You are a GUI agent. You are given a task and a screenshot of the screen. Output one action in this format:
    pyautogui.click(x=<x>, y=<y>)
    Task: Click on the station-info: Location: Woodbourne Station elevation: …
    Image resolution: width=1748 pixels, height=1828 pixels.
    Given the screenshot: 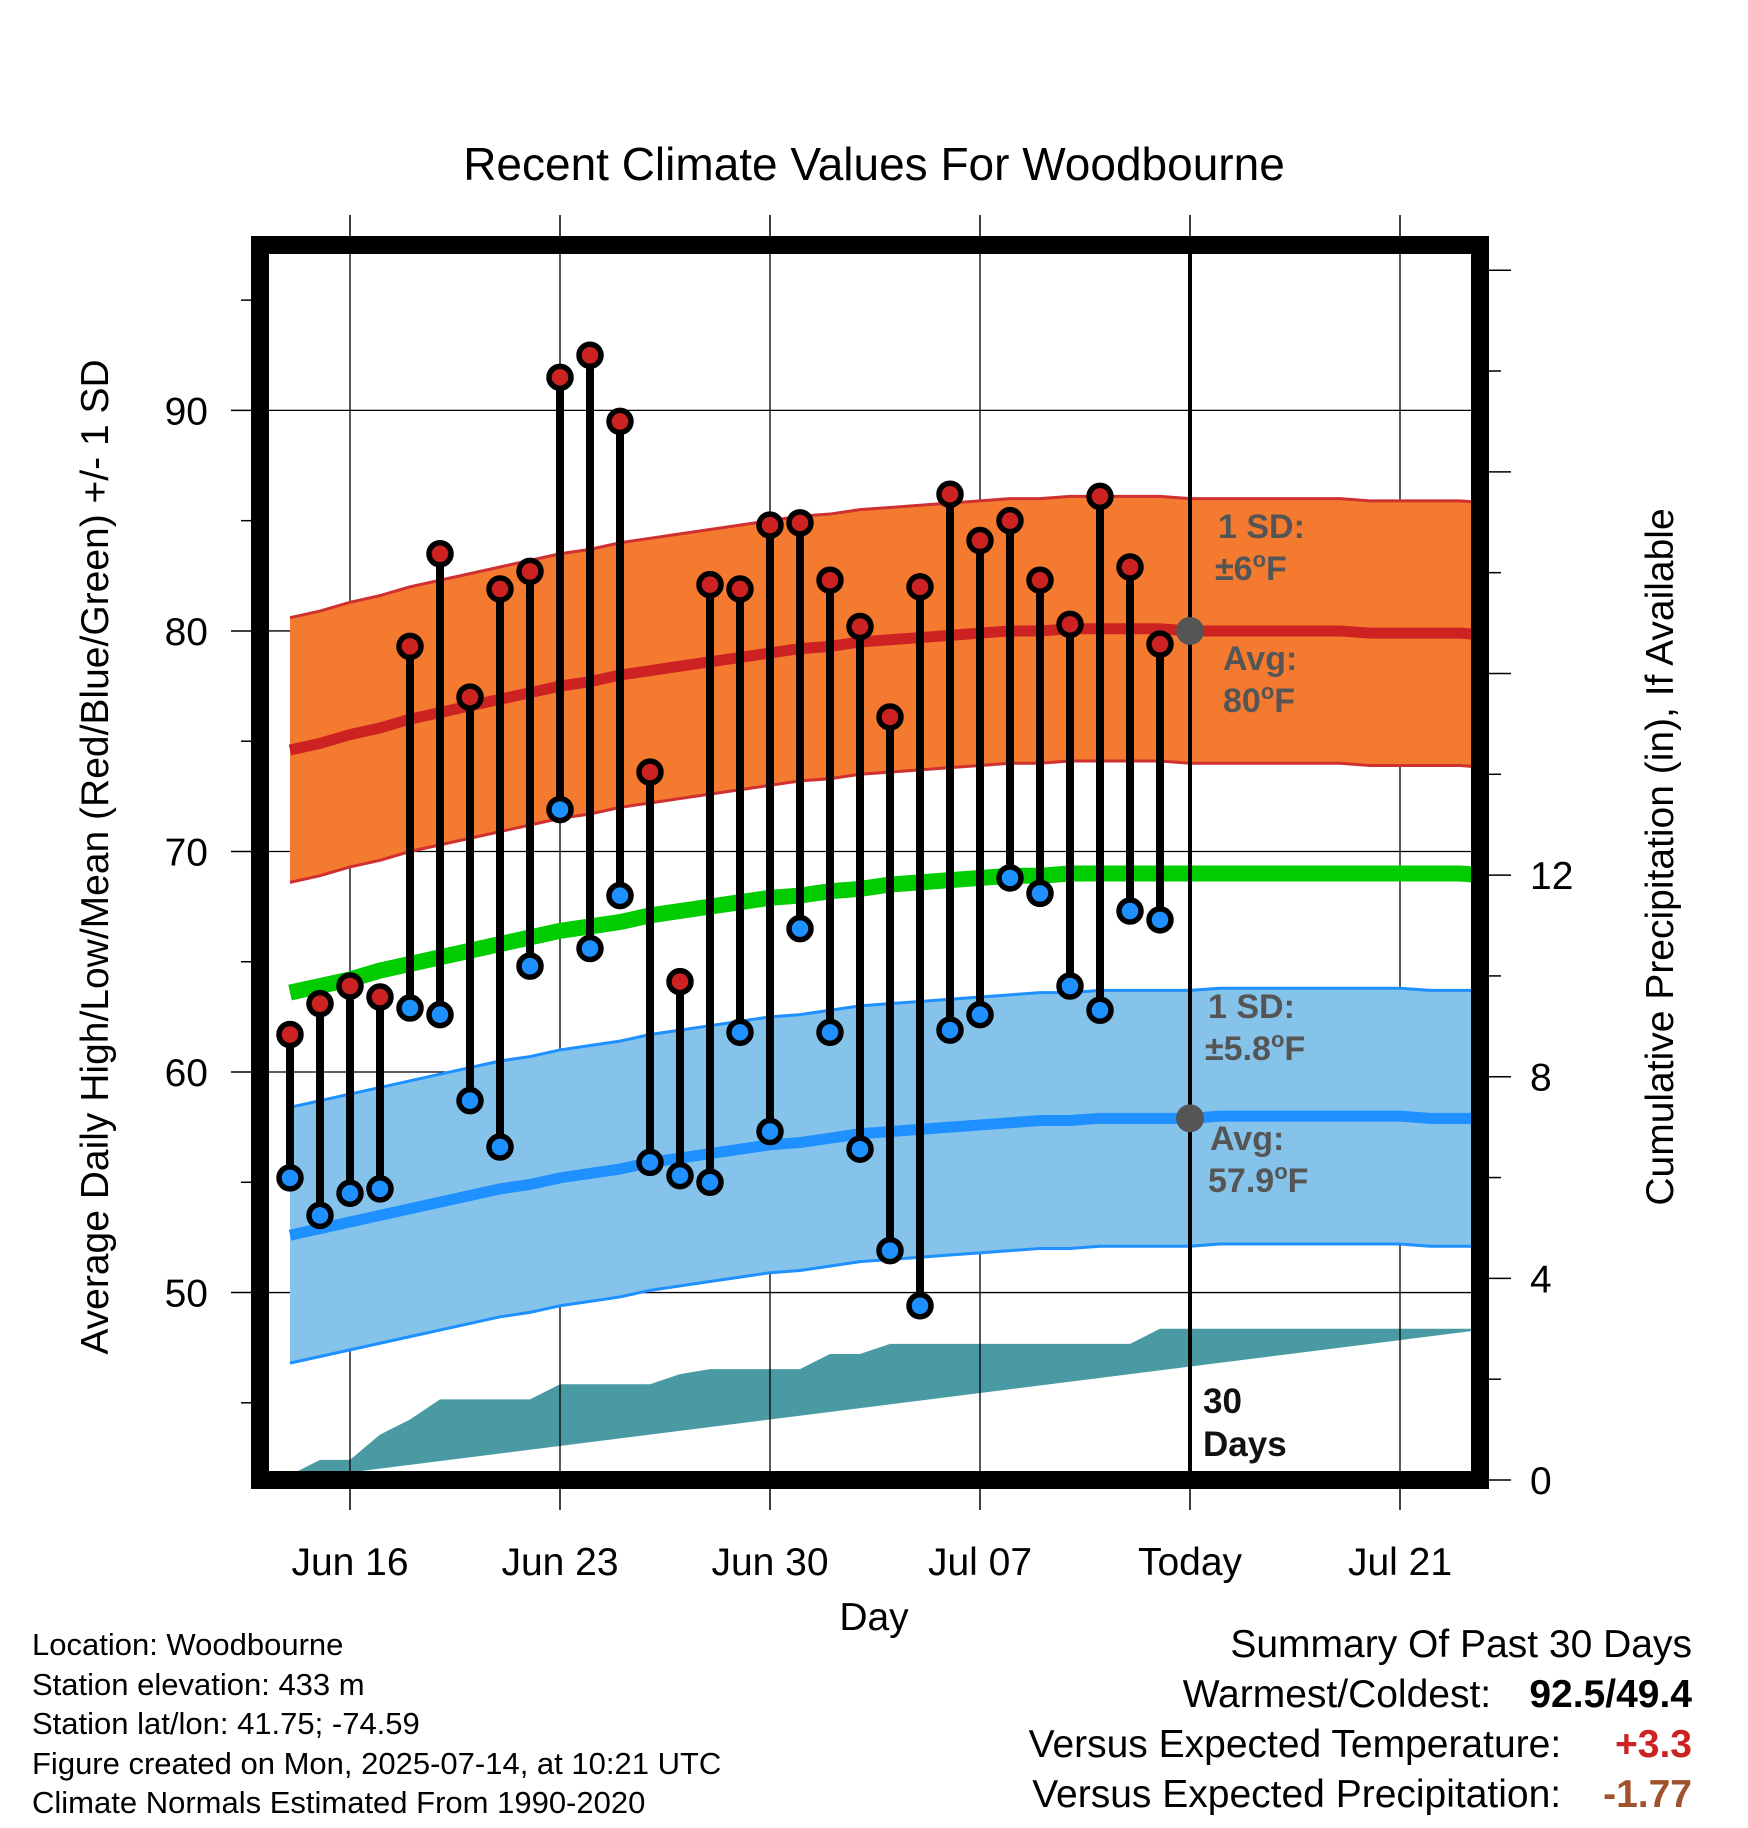 What is the action you would take?
    pyautogui.click(x=376, y=1724)
    